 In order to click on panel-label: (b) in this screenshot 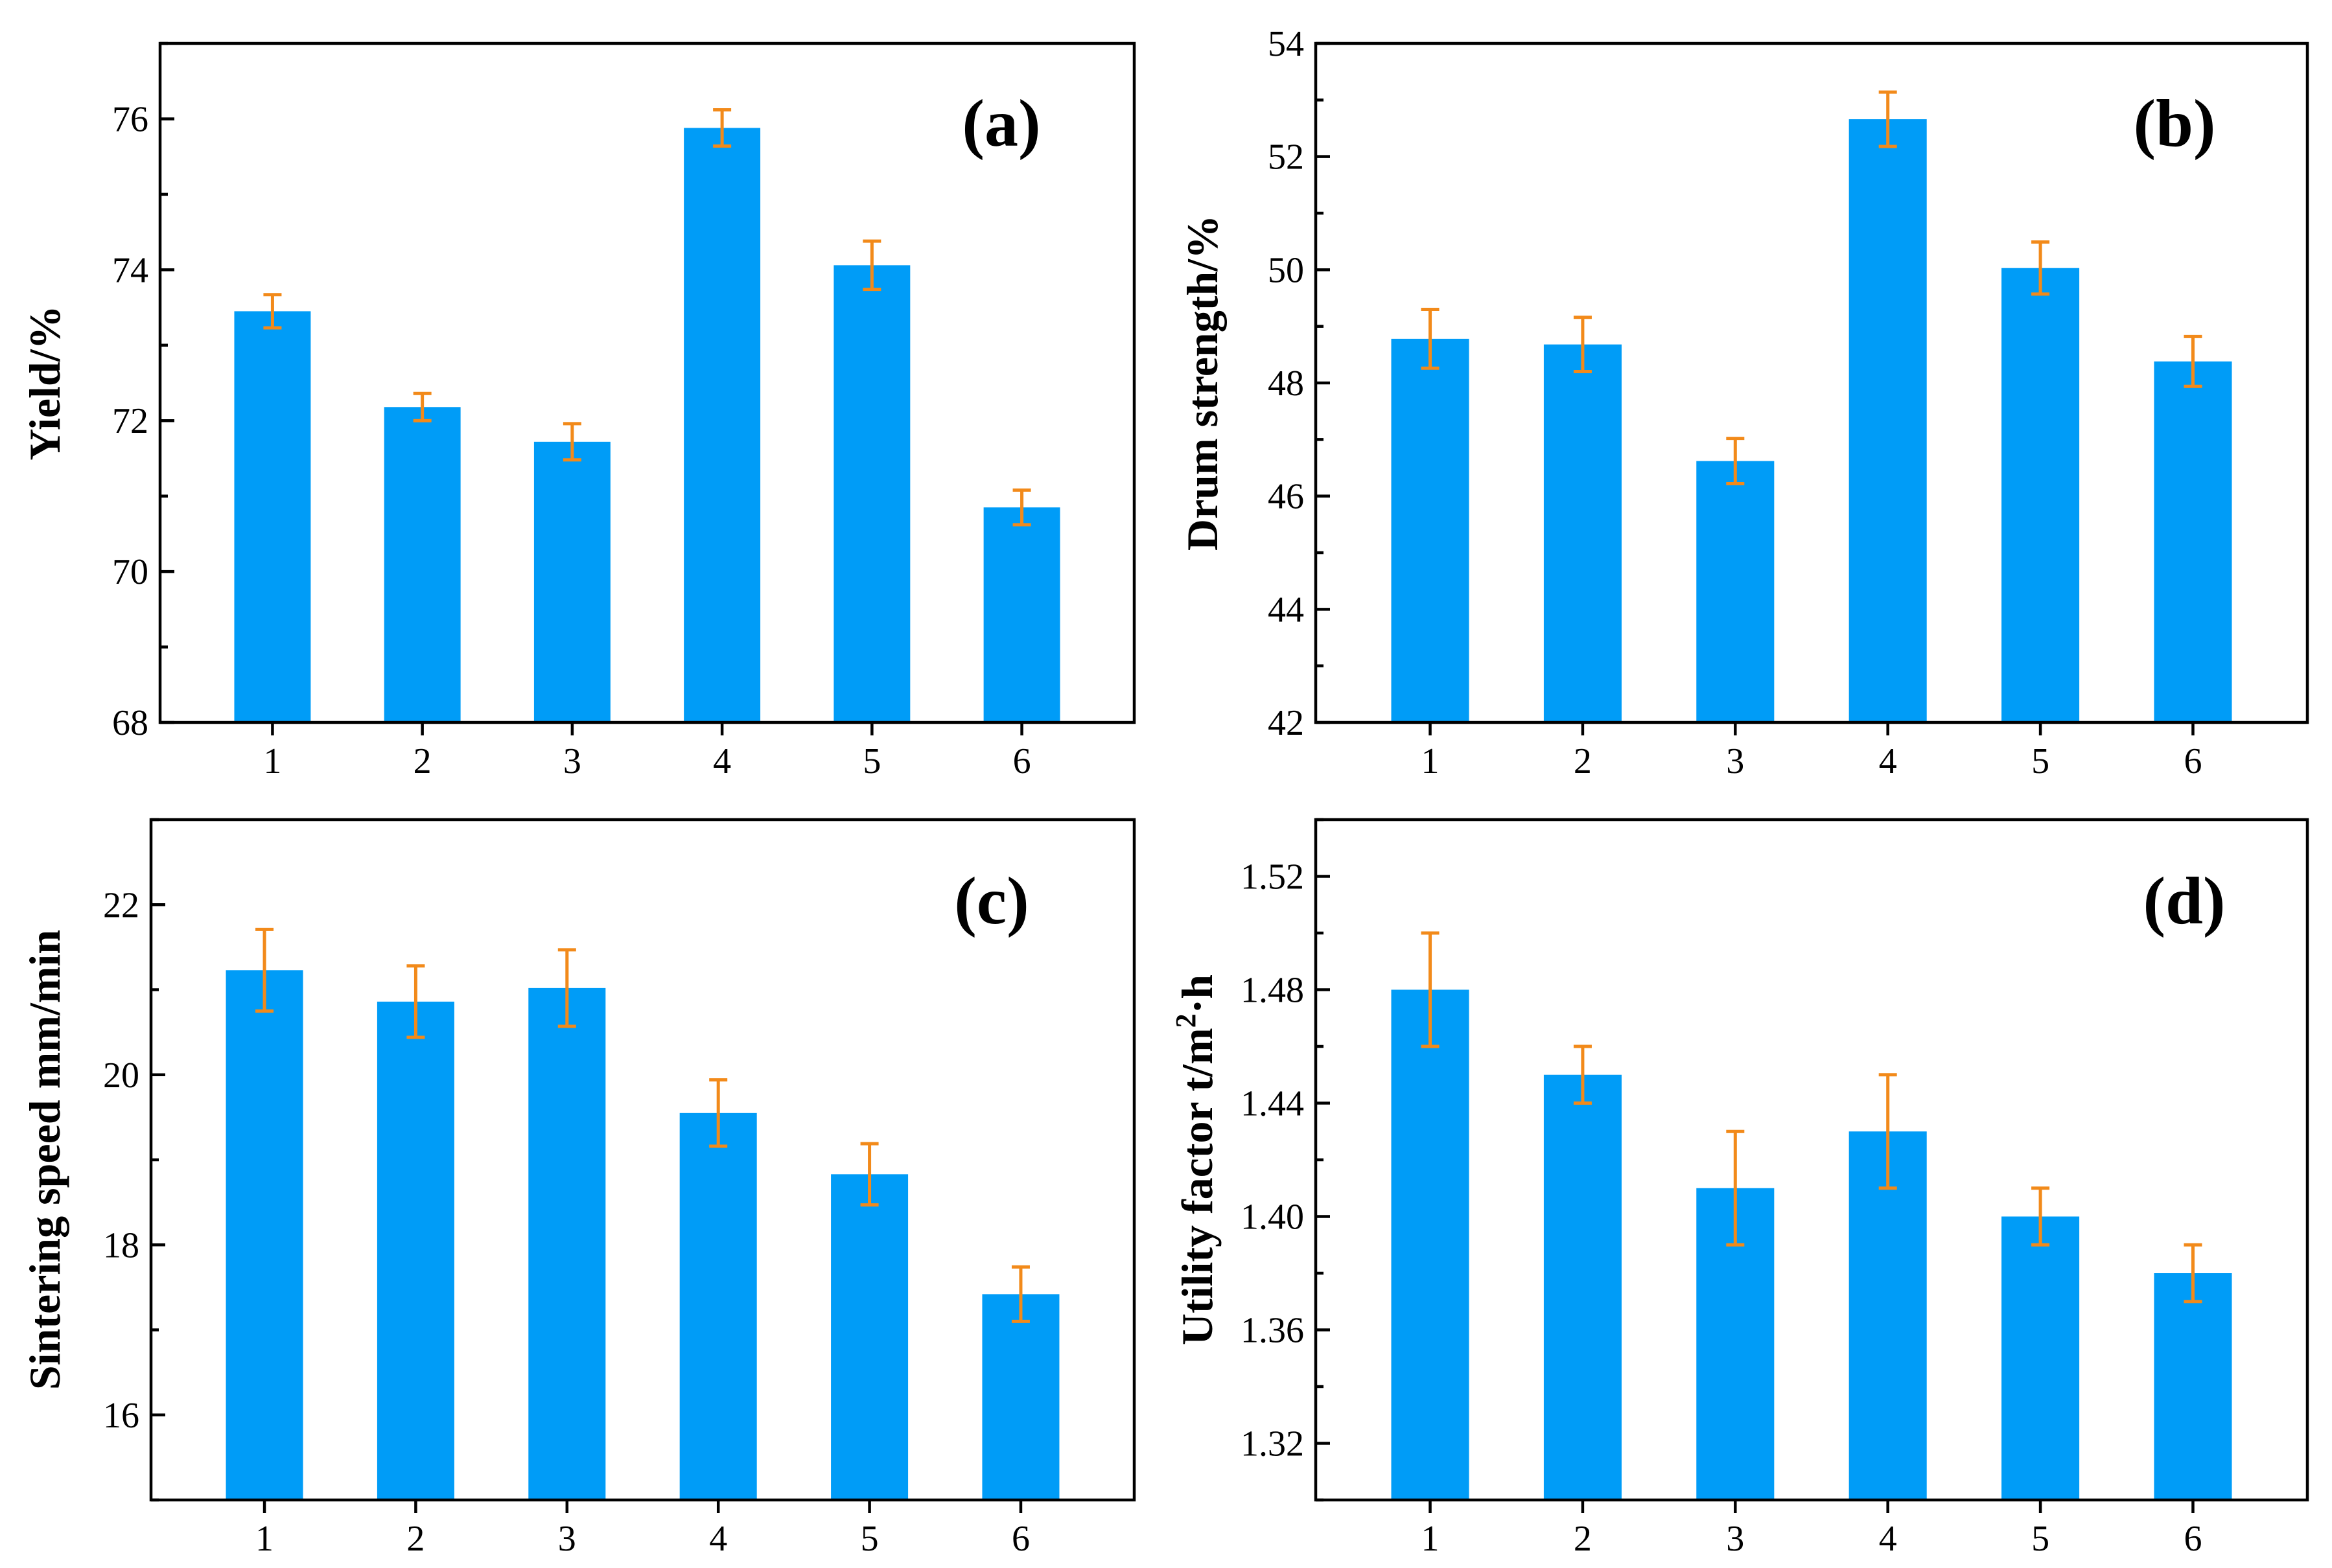, I will do `click(2174, 123)`.